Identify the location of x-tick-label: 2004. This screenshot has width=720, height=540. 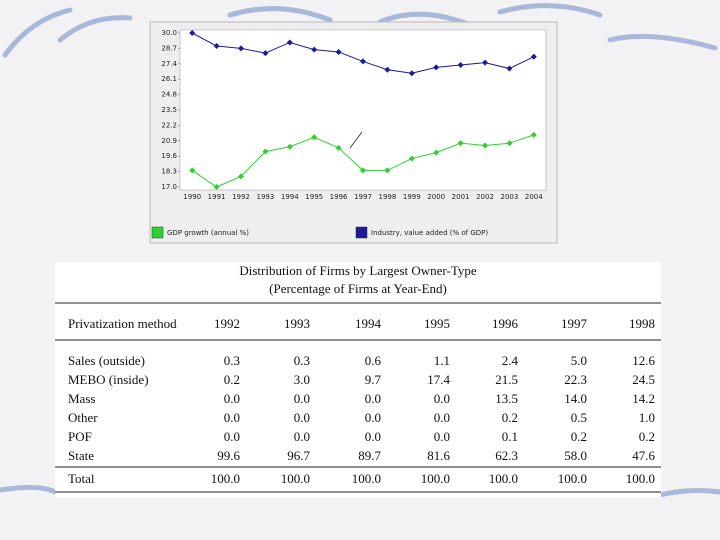
(534, 197).